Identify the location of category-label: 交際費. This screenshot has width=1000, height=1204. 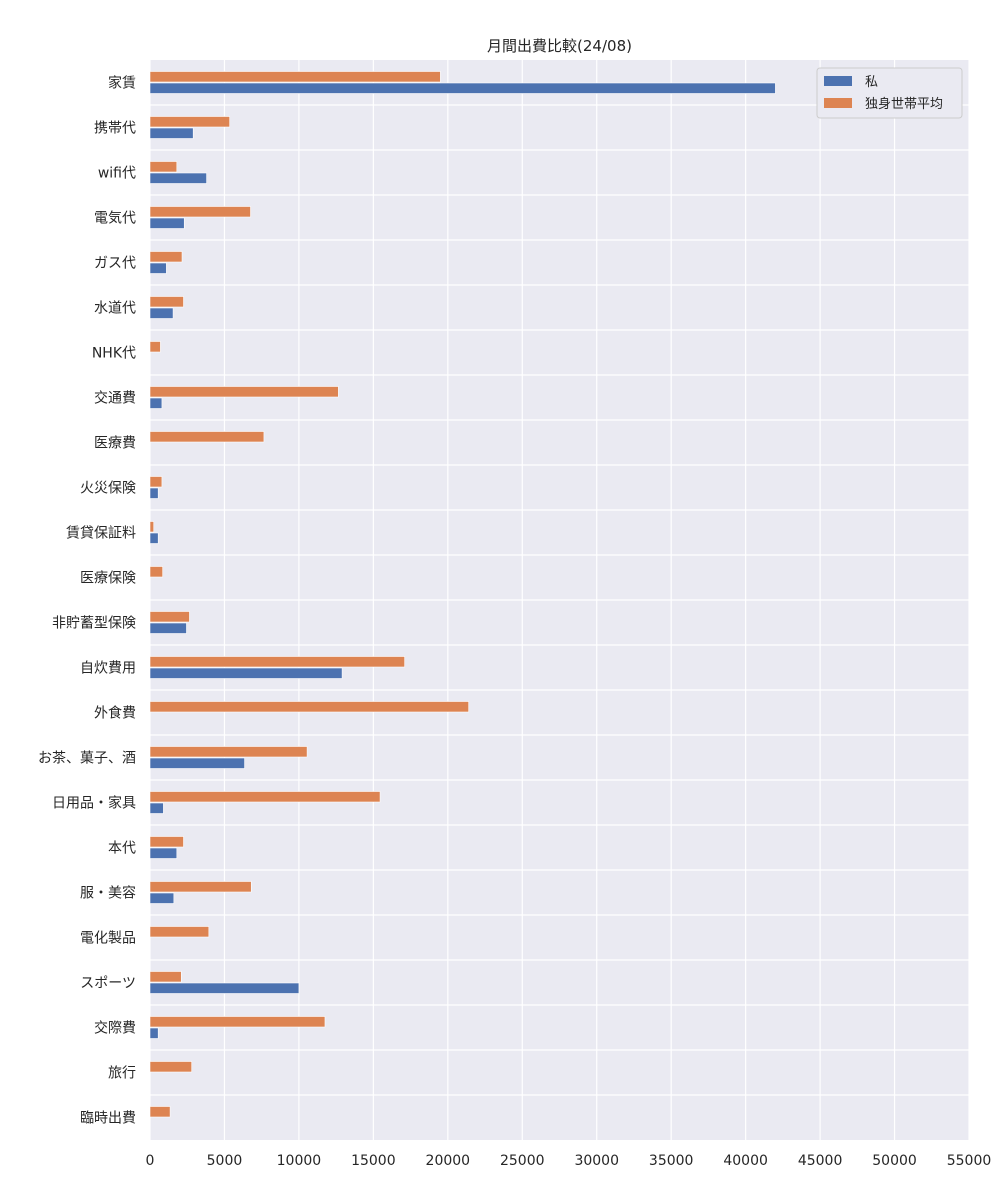
(115, 1028).